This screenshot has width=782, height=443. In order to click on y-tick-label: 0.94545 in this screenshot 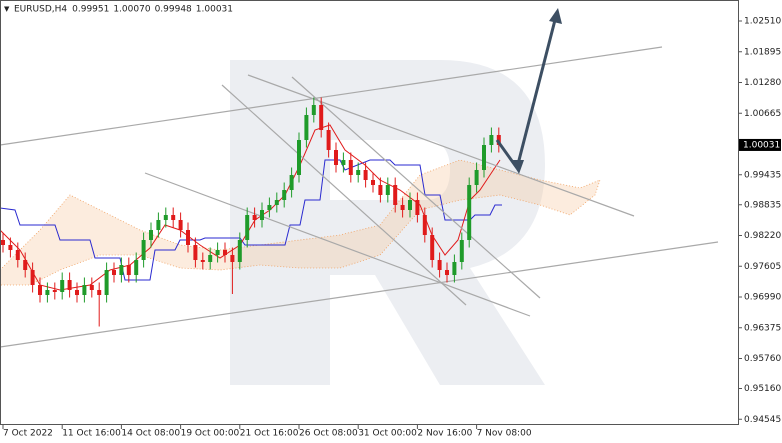, I will do `click(762, 420)`.